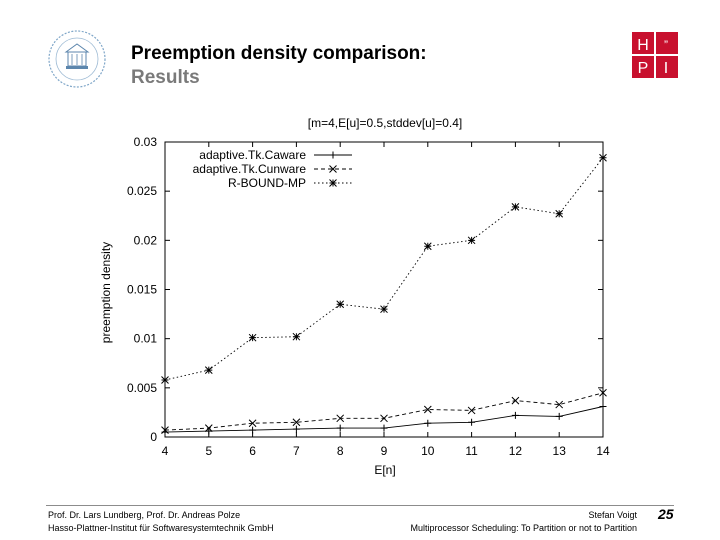 Image resolution: width=720 pixels, height=540 pixels. Describe the element at coordinates (106, 292) in the screenshot. I see `y-axis-label: preemption density` at that location.